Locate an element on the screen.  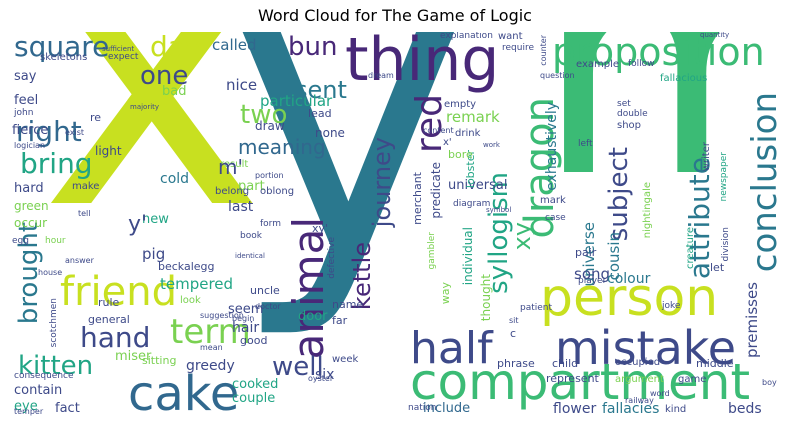
word-consequence: consequence is located at coordinates (44, 376).